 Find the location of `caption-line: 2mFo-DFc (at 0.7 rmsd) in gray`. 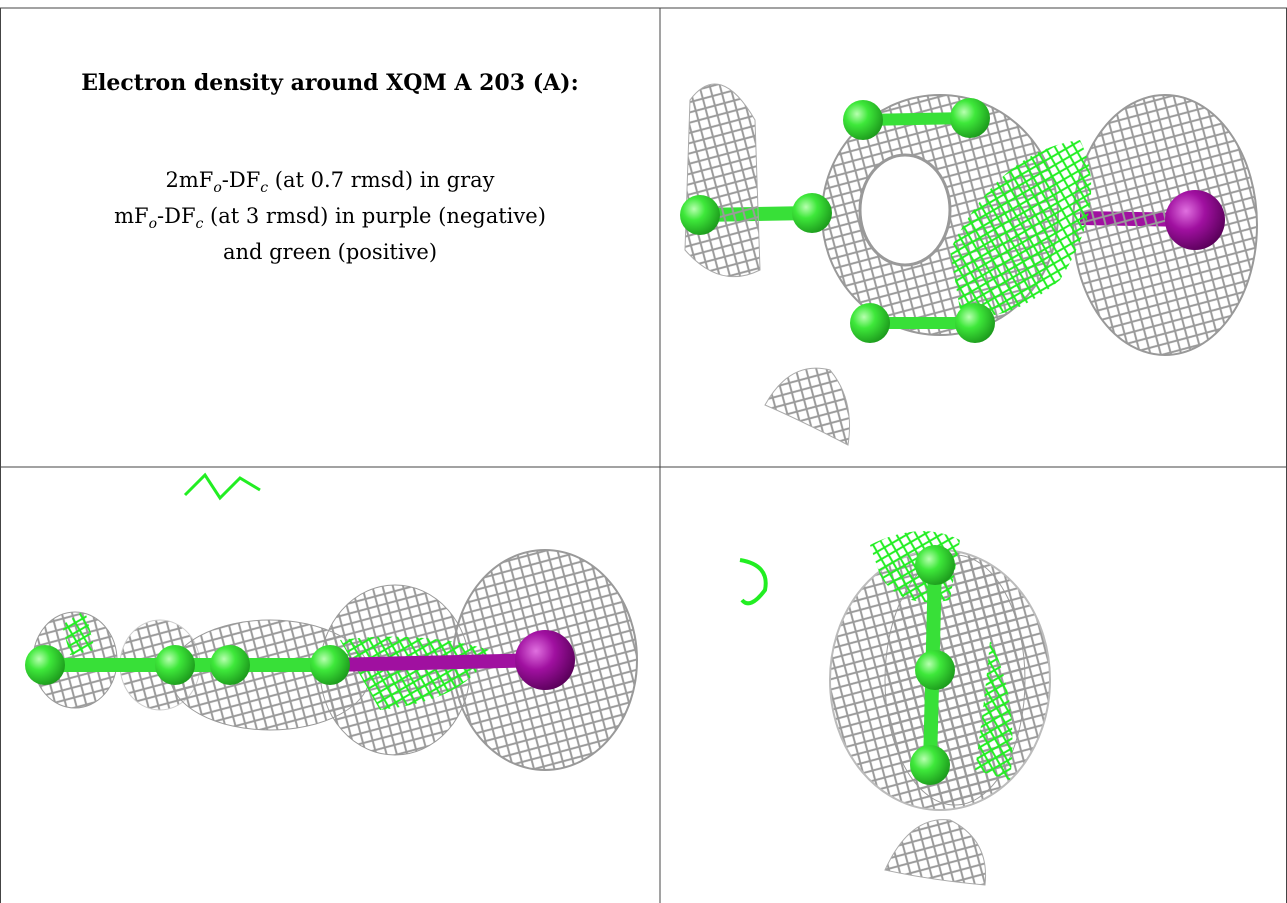

caption-line: 2mFo-DFc (at 0.7 rmsd) in gray is located at coordinates (330, 184).